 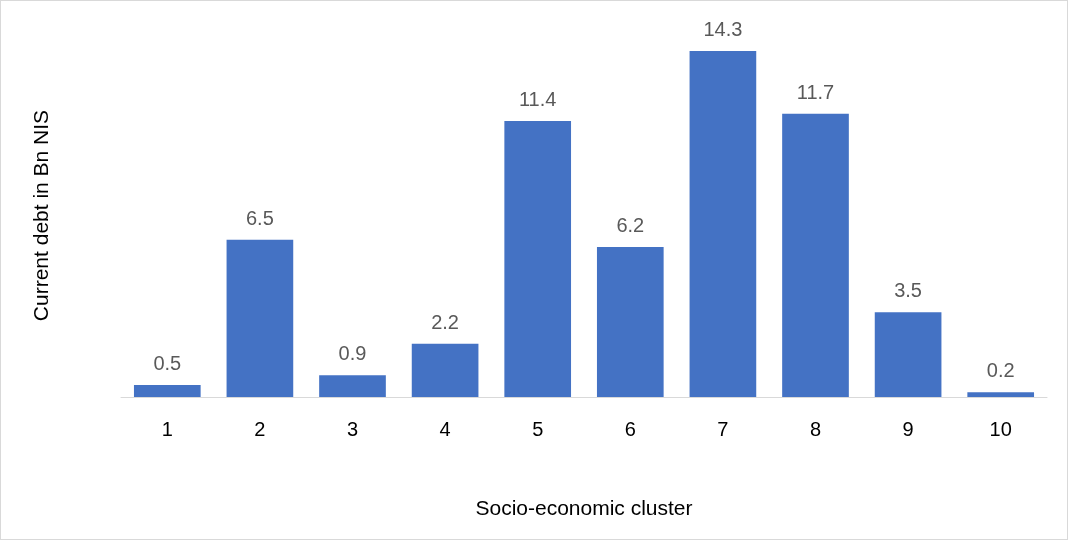 What do you see at coordinates (40, 215) in the screenshot?
I see `y-axis-title: Current debt in Bn NIS` at bounding box center [40, 215].